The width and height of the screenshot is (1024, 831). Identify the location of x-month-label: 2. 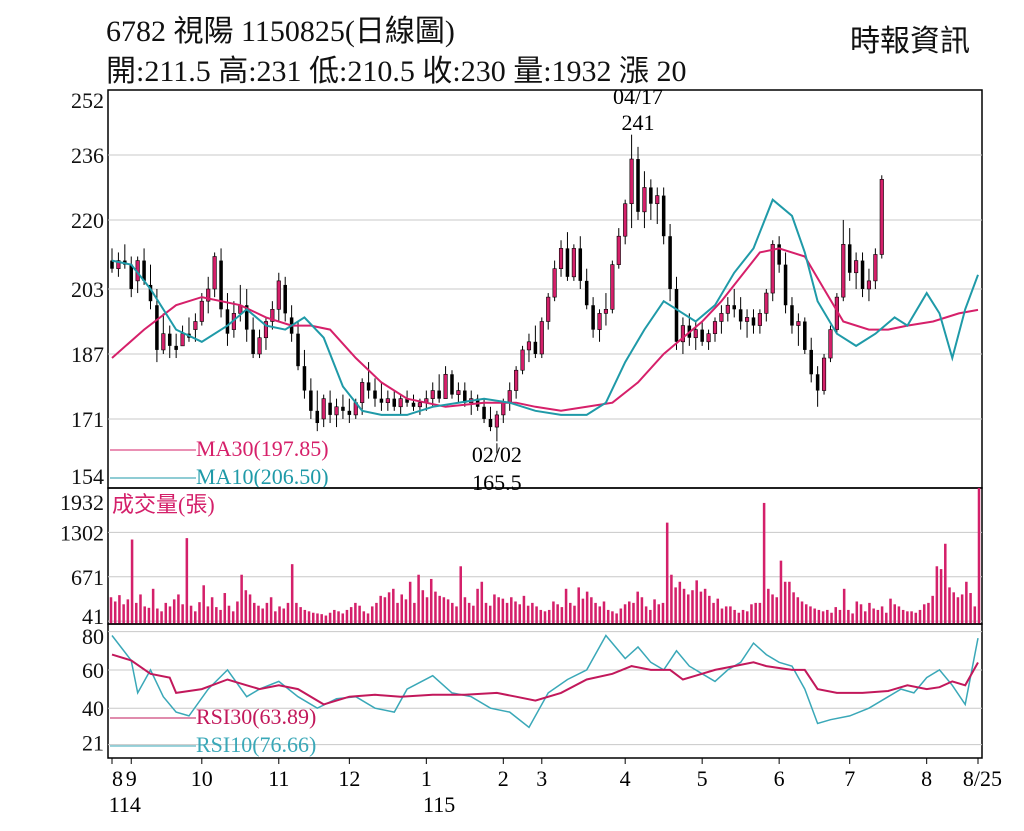
(503, 778).